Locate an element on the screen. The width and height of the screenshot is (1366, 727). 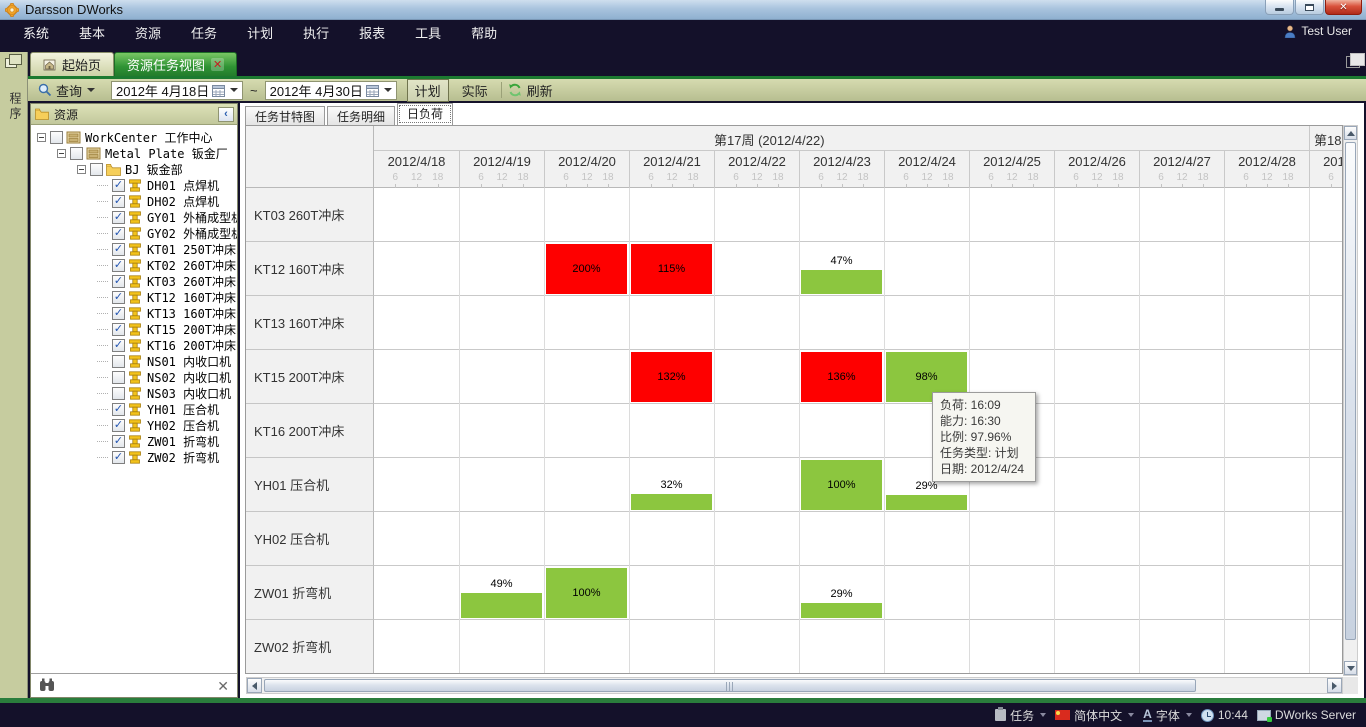
tree-node: ✓ KT02 260T冲床 is located at coordinates (166, 265).